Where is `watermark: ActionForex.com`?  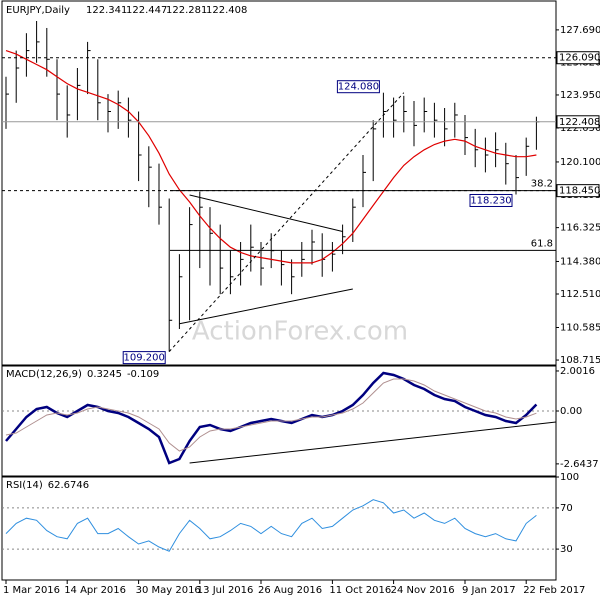 watermark: ActionForex.com is located at coordinates (300, 332).